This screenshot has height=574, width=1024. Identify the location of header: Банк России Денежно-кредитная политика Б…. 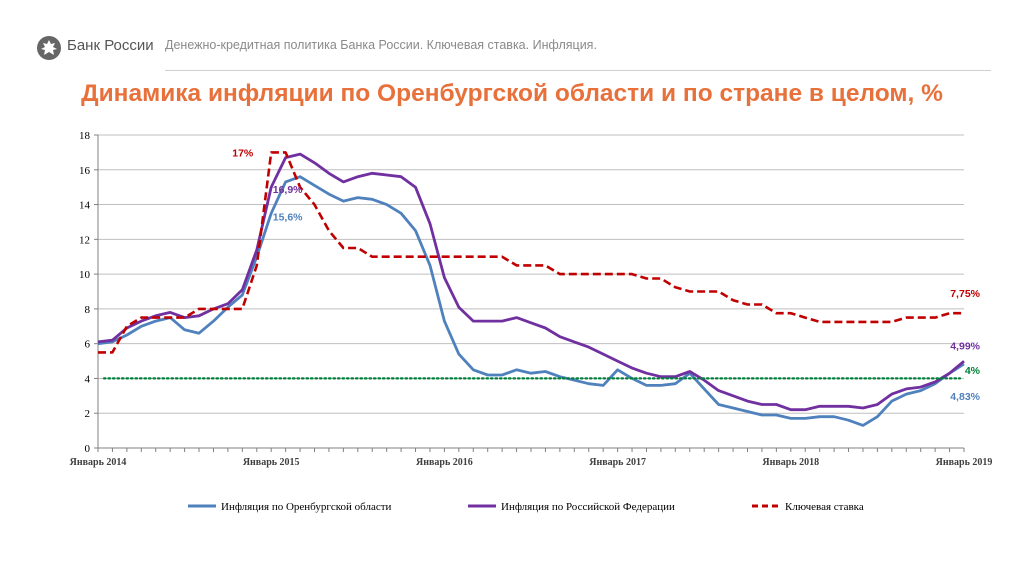
(512, 37).